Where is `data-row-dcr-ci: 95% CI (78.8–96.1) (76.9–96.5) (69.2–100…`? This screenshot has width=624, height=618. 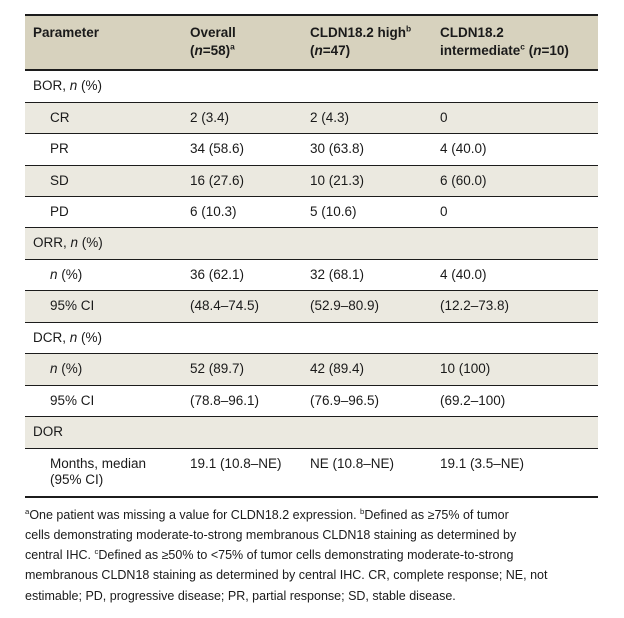
data-row-dcr-ci: 95% CI (78.8–96.1) (76.9–96.5) (69.2–100… is located at coordinates (311, 401).